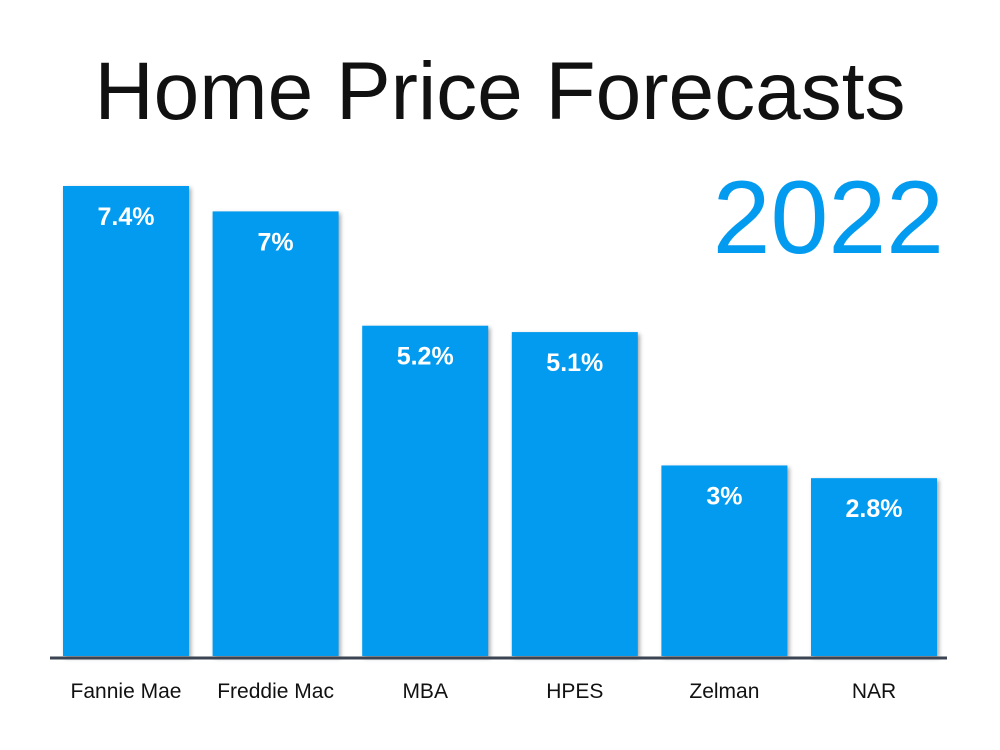  What do you see at coordinates (500, 91) in the screenshot?
I see `chart-title: Home Price Forecasts` at bounding box center [500, 91].